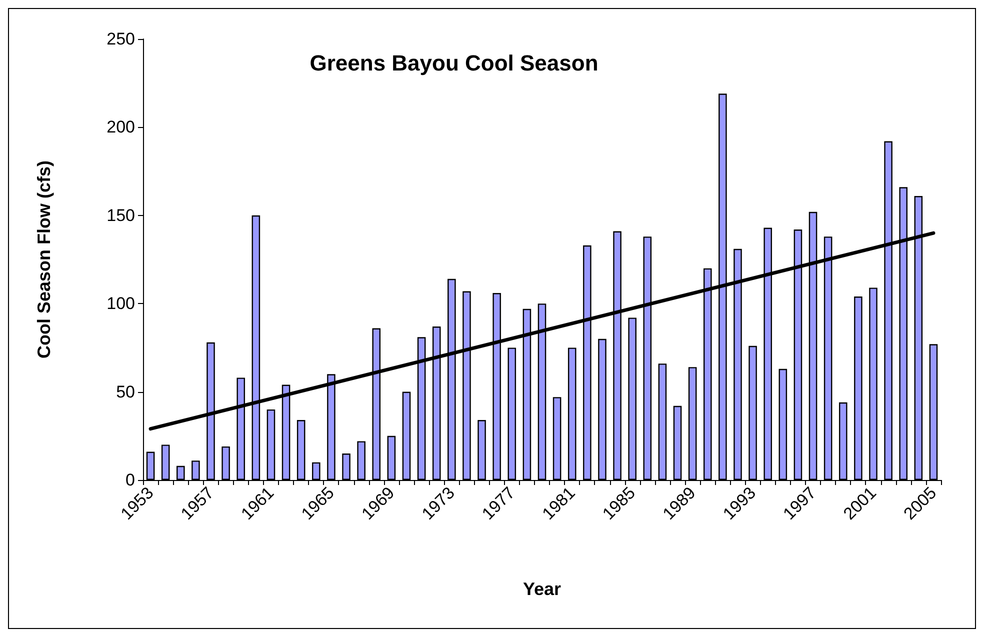 The width and height of the screenshot is (984, 637). Describe the element at coordinates (120, 127) in the screenshot. I see `y-tick-label: 200` at that location.